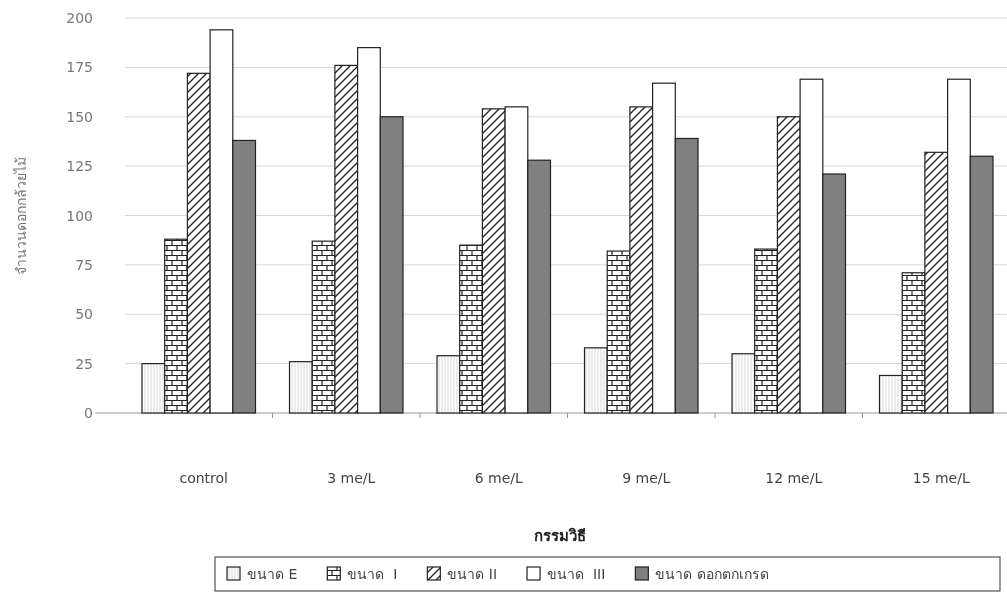  Describe the element at coordinates (499, 478) in the screenshot. I see `x-tick-label: 6 me/L` at that location.